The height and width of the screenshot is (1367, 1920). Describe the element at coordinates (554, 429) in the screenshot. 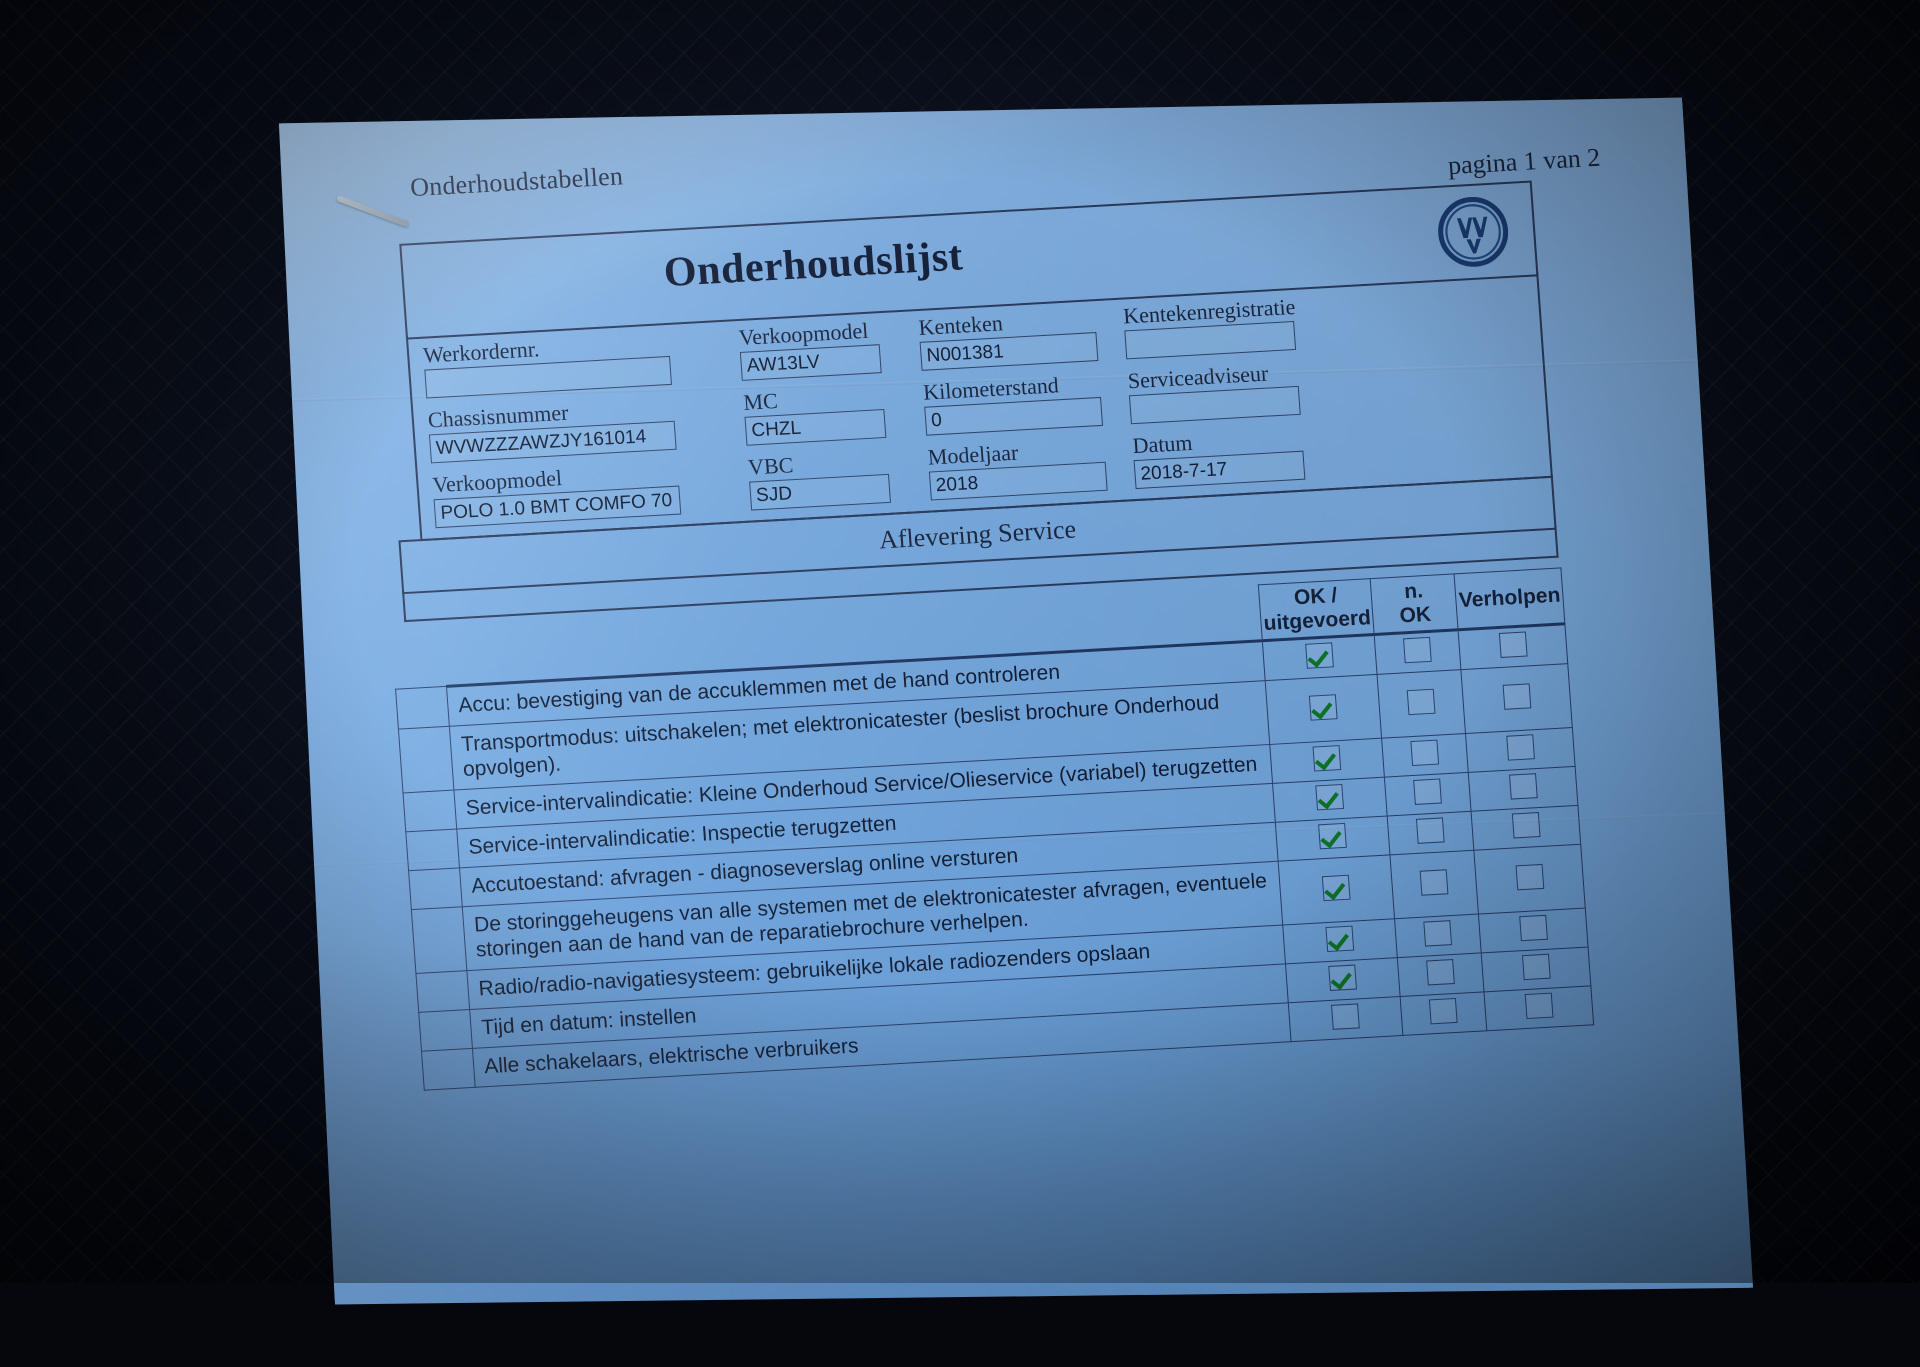

I see `field-chassisnummer: Chassisnummer WVWZZZAWZJY161014` at that location.